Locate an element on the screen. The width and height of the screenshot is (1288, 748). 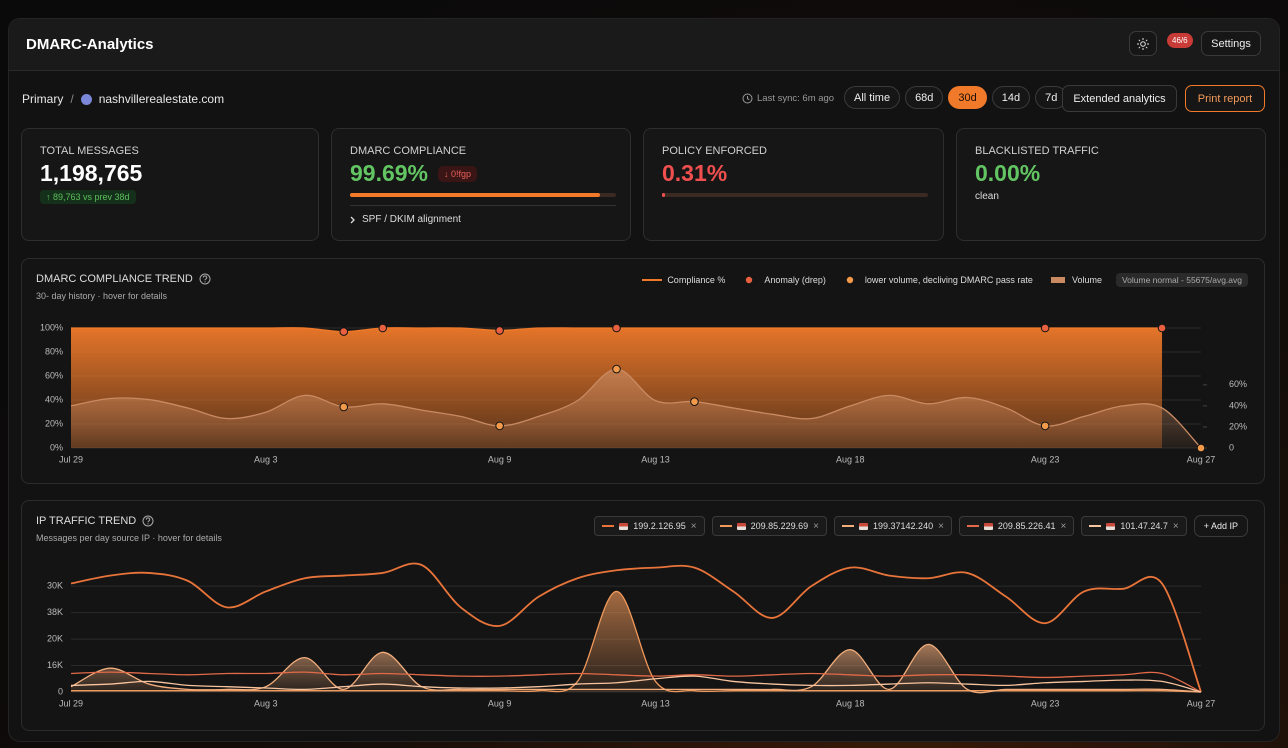
range-selector: All time 68d 30d 14d 7d is located at coordinates (956, 97).